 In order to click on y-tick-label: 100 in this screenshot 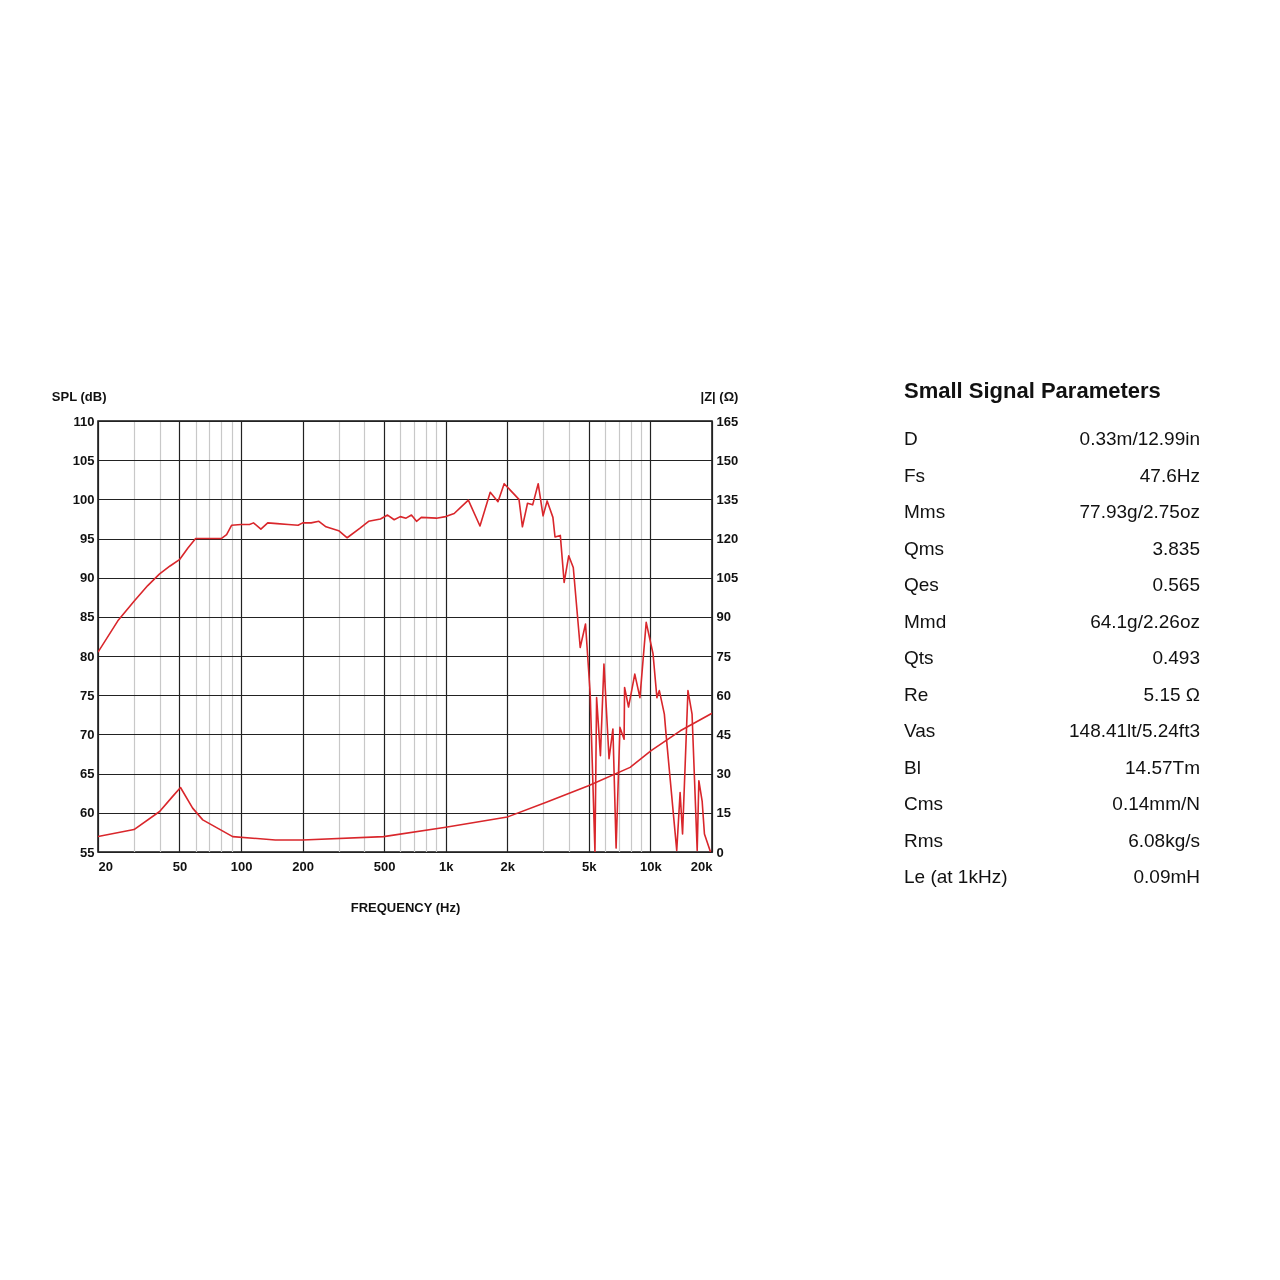, I will do `click(83, 499)`.